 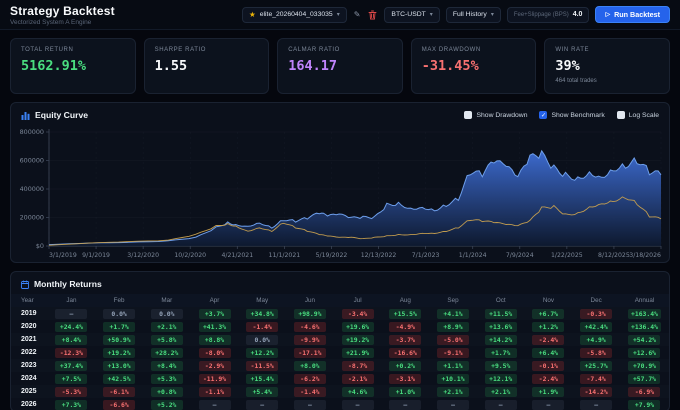 I want to click on checkbox-checked-icon: ✓, so click(x=543, y=115).